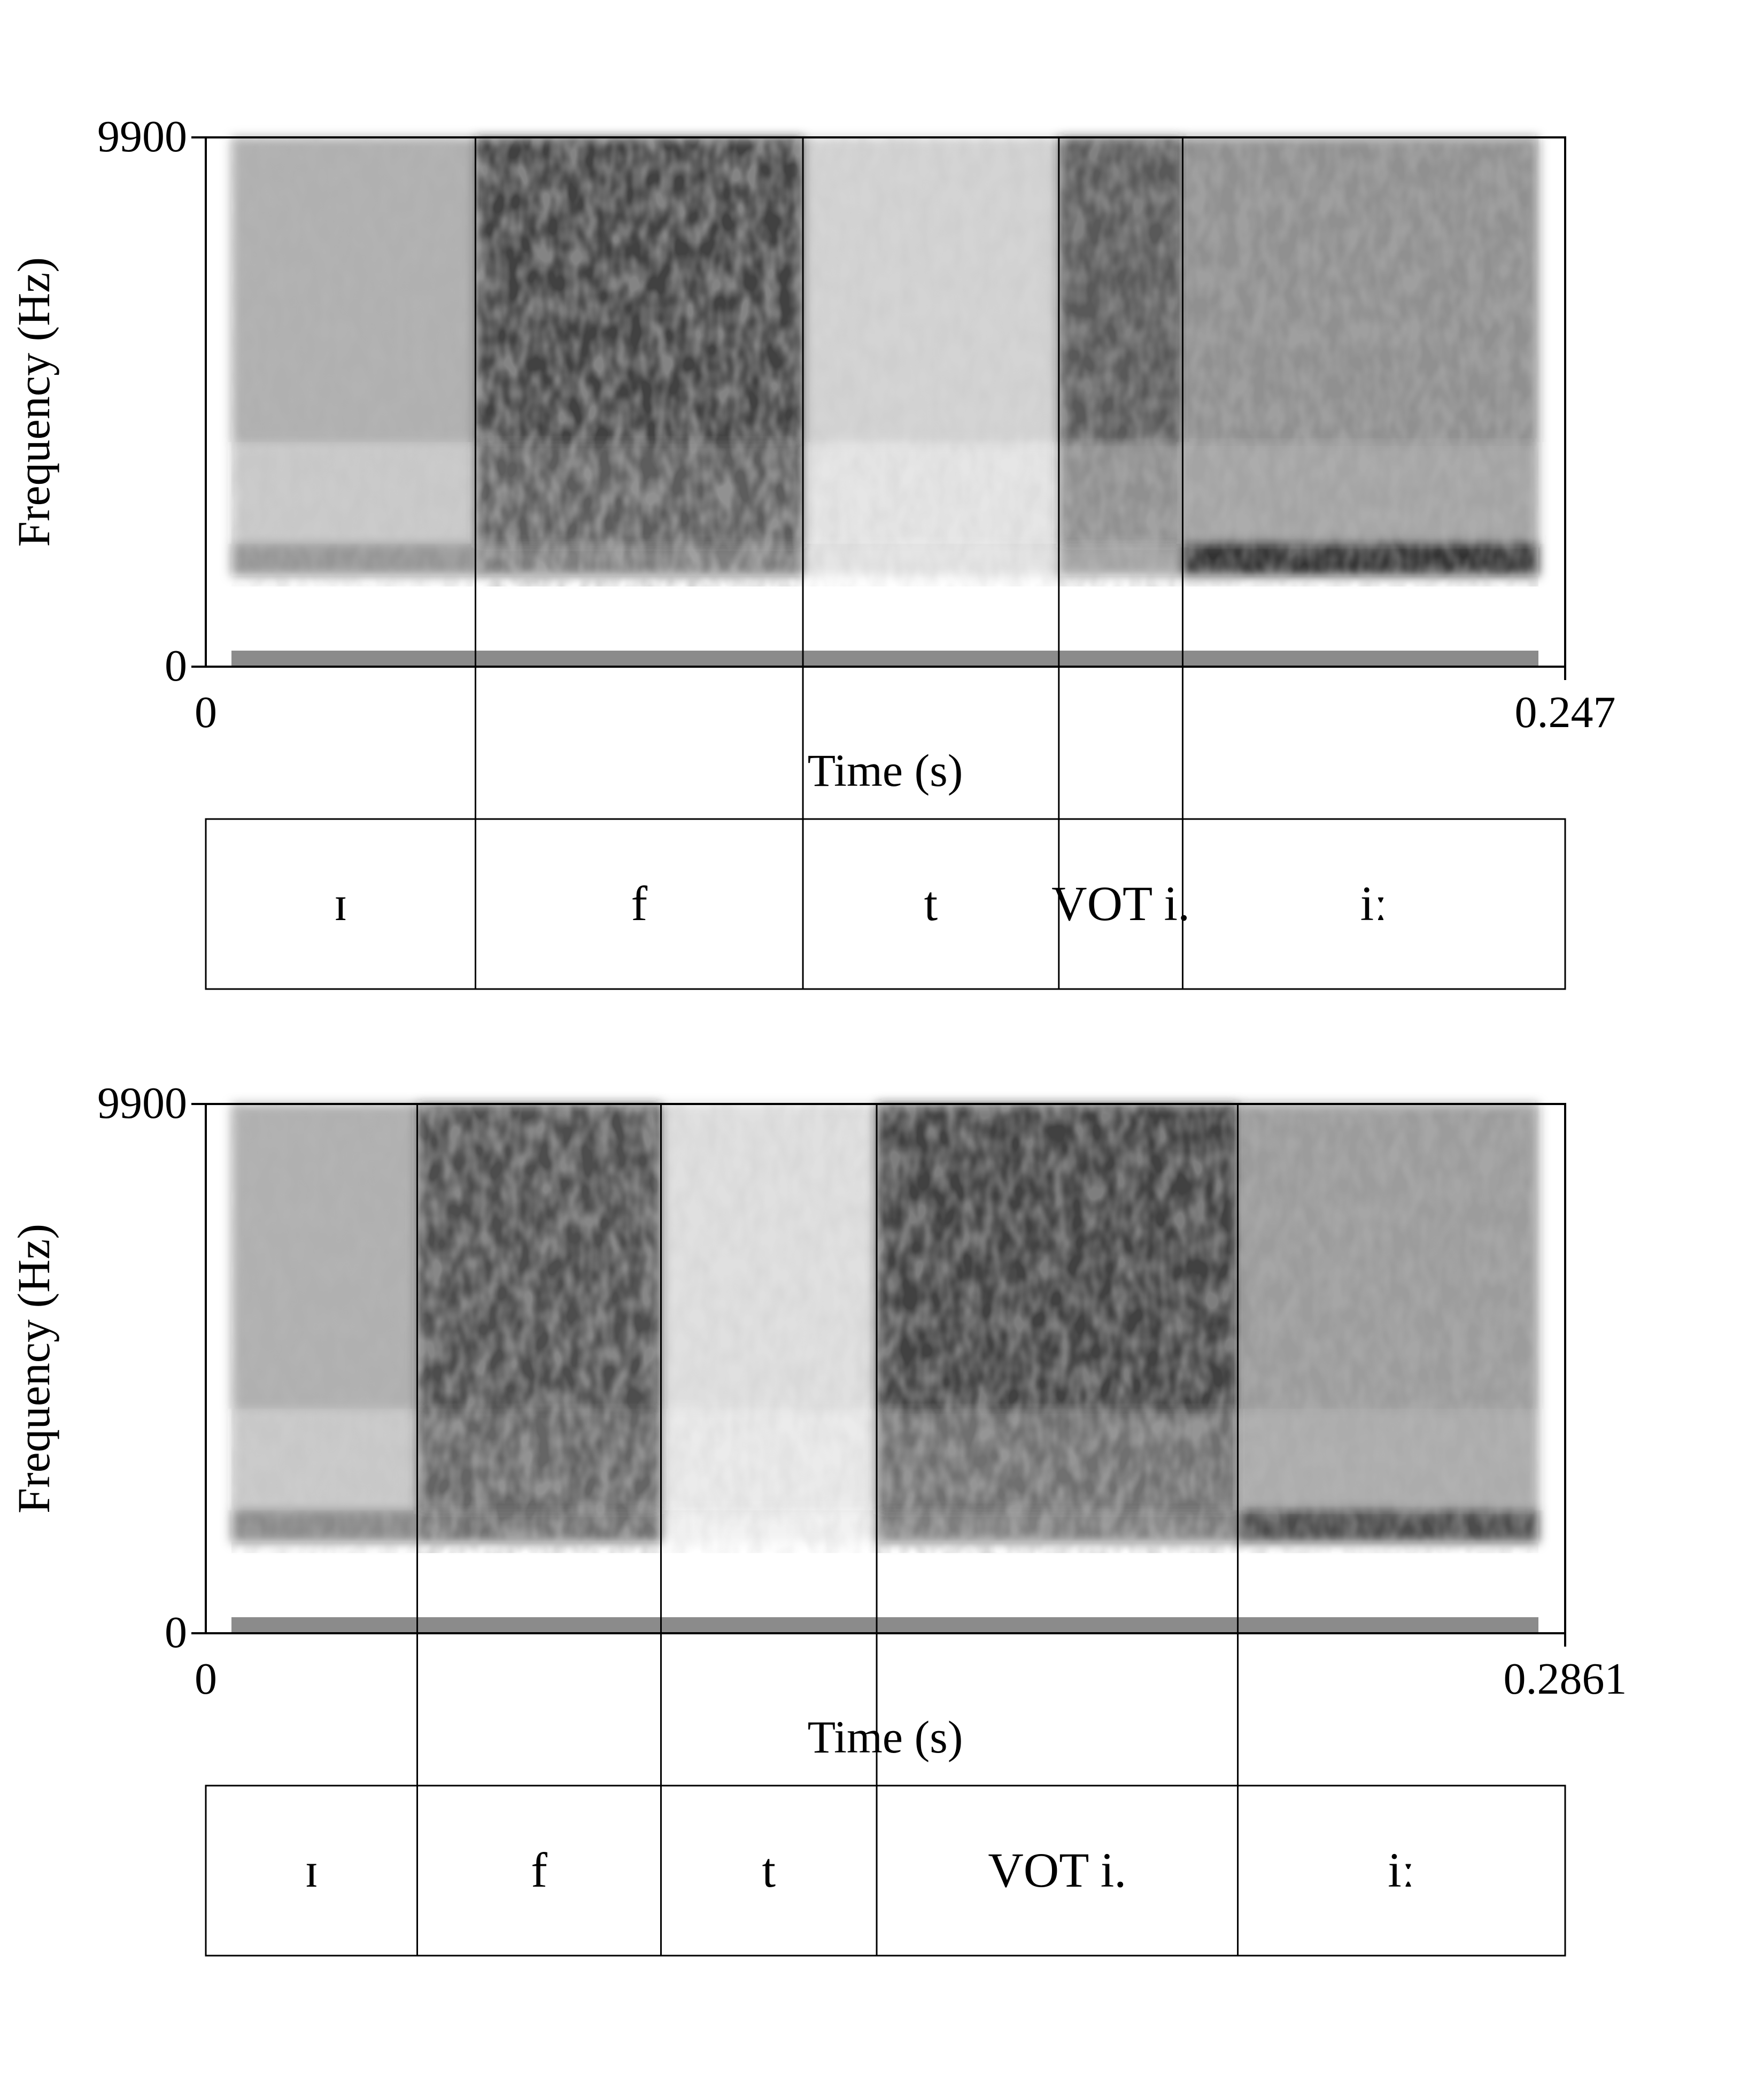 The width and height of the screenshot is (1764, 2085). What do you see at coordinates (1565, 712) in the screenshot?
I see `x-tick-label-max: 0.247` at bounding box center [1565, 712].